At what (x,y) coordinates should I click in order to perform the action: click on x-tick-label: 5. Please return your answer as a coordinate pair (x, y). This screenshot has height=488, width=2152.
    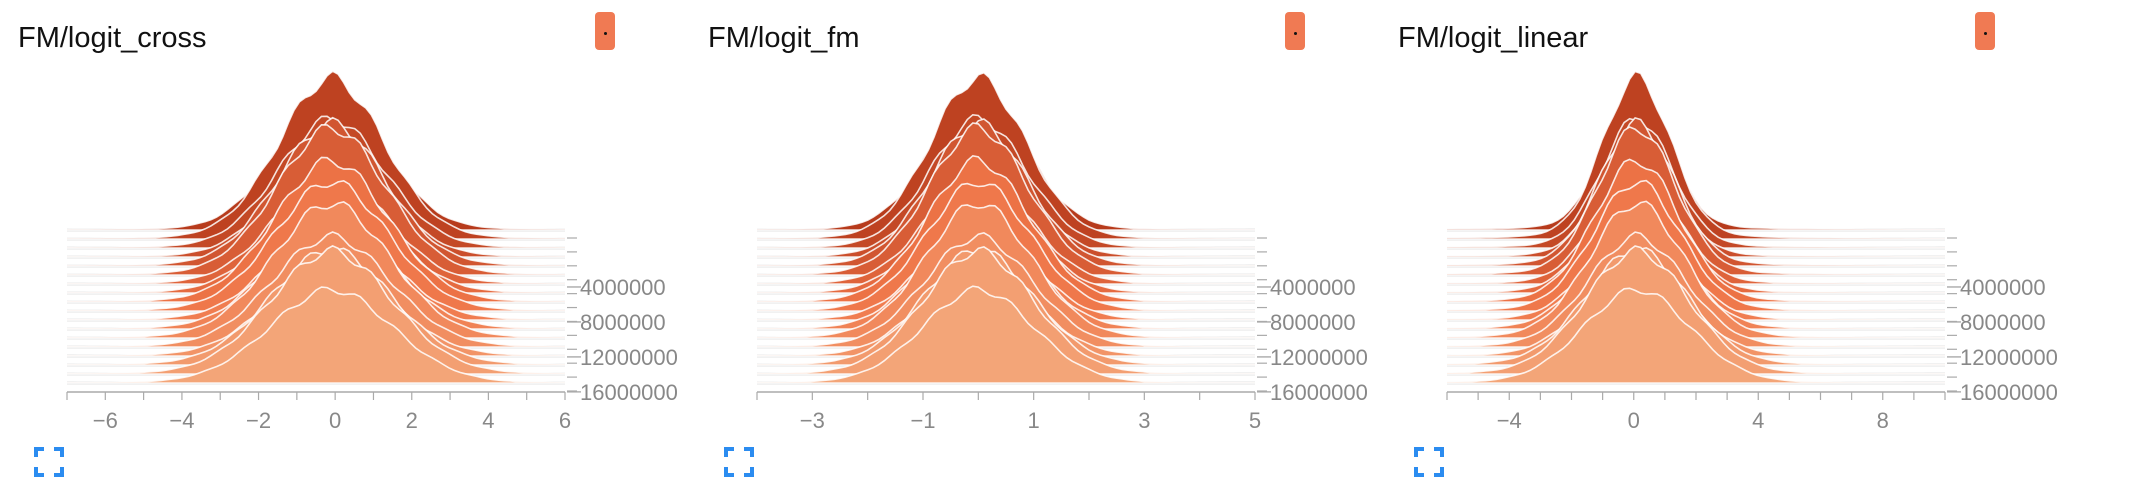
    Looking at the image, I should click on (1255, 420).